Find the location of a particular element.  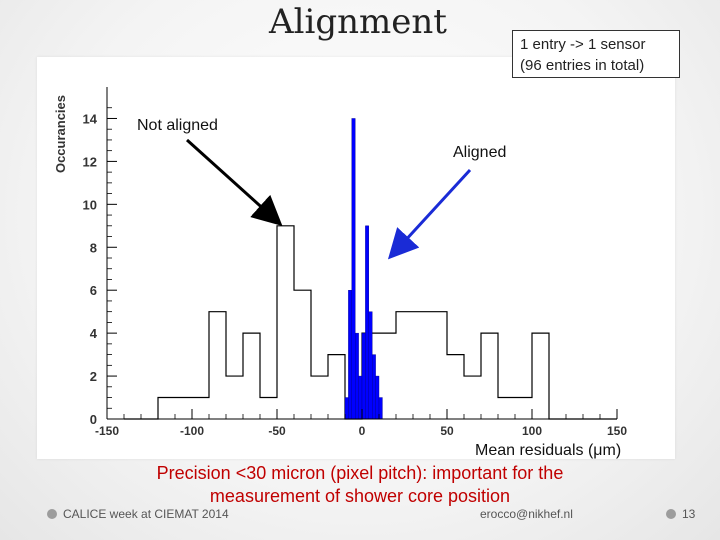

x-tick-label: 150 is located at coordinates (617, 431).